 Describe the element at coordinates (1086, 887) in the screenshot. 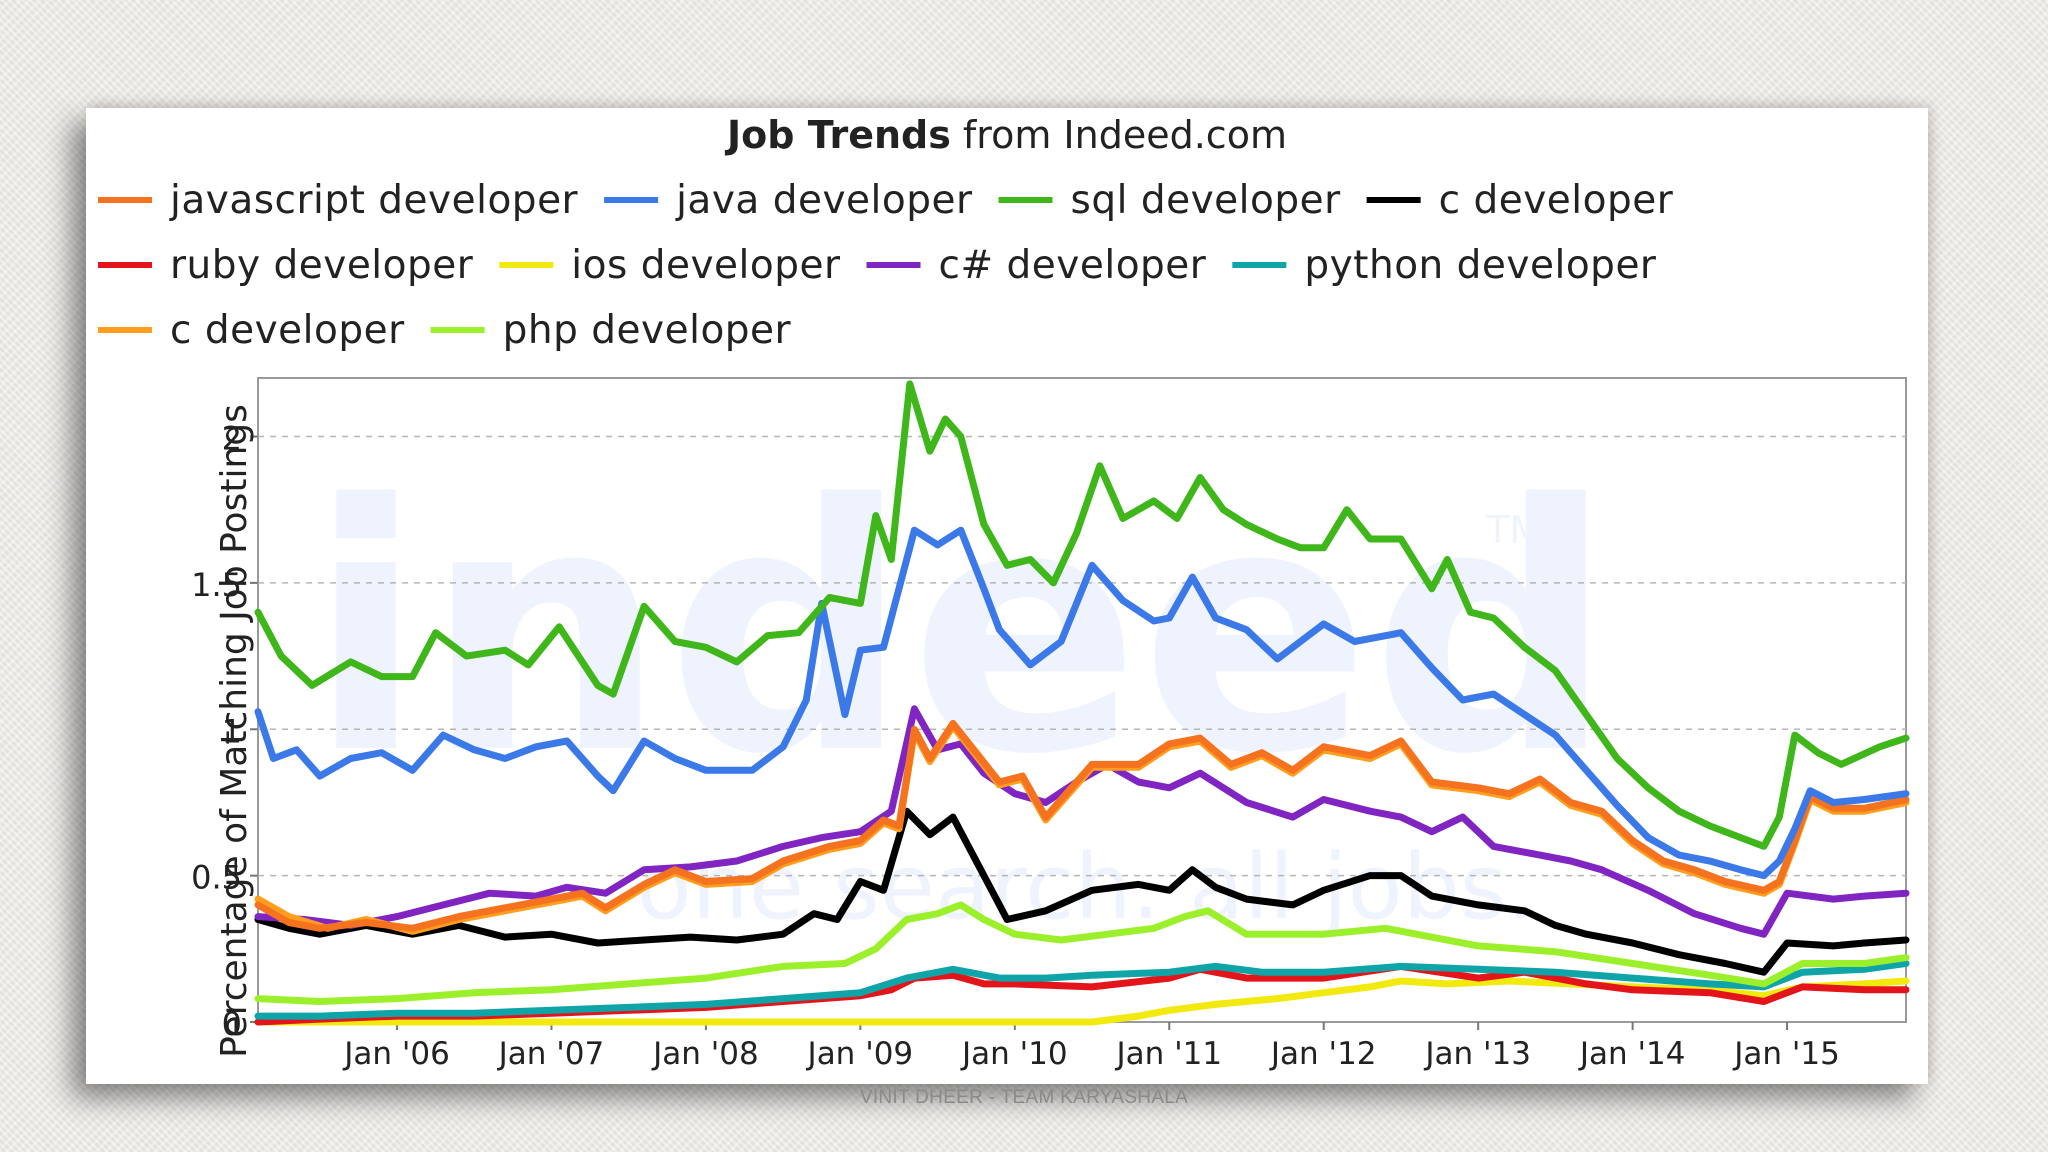

I see `watermark-tagline: one search. all jobs.` at that location.